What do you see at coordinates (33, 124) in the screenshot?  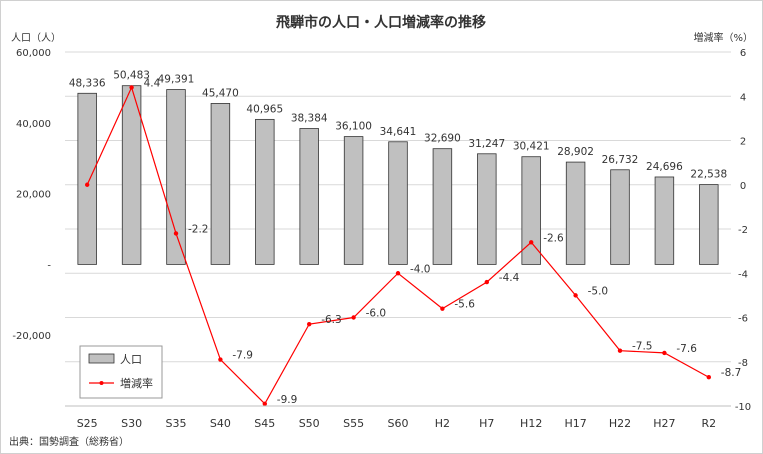 I see `y-left-tick-label: 40,000` at bounding box center [33, 124].